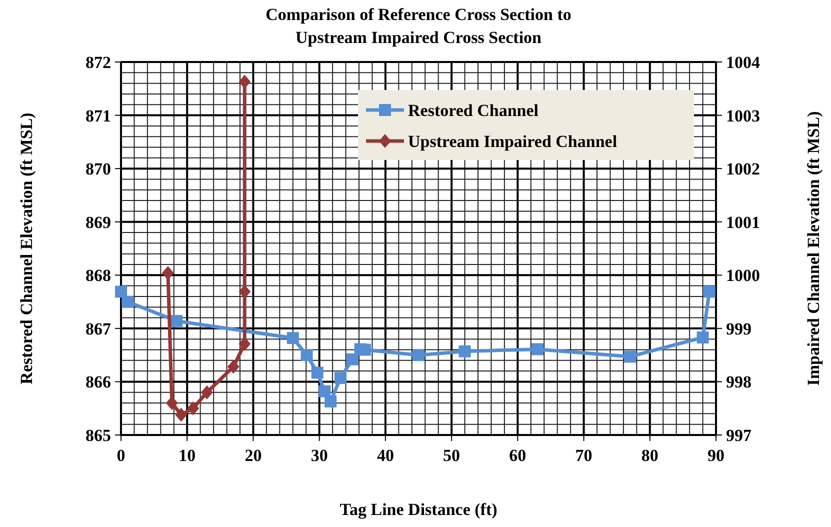 The image size is (831, 527). What do you see at coordinates (419, 509) in the screenshot?
I see `x-axis-title: Tag Line Distance (ft)` at bounding box center [419, 509].